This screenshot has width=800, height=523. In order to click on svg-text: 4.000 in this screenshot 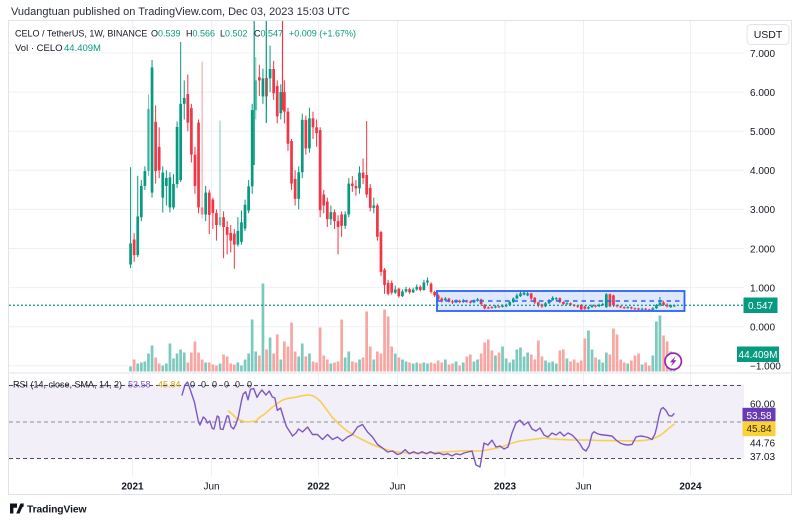, I will do `click(762, 171)`.